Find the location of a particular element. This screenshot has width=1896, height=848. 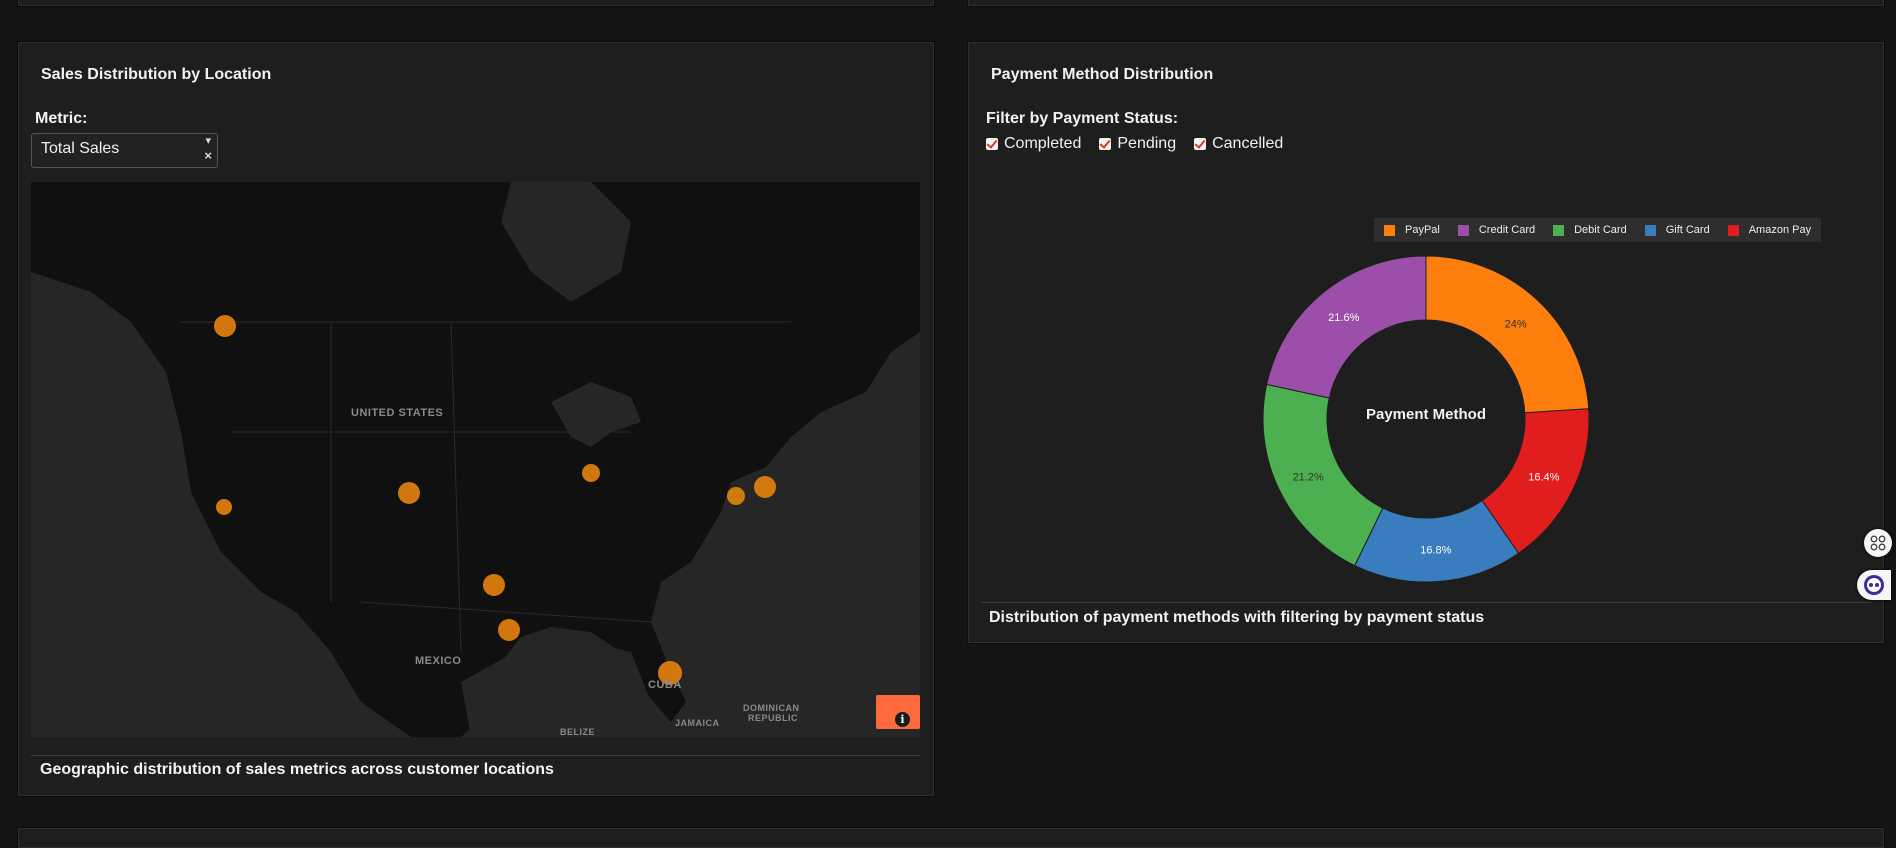

sales-map-title: Sales Distribution by Location is located at coordinates (156, 74).